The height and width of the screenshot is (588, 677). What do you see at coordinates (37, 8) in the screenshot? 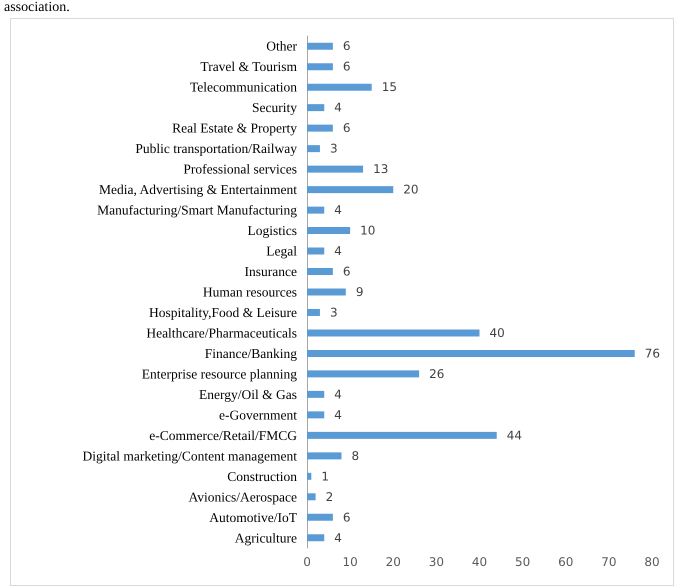
I see `text: association.` at bounding box center [37, 8].